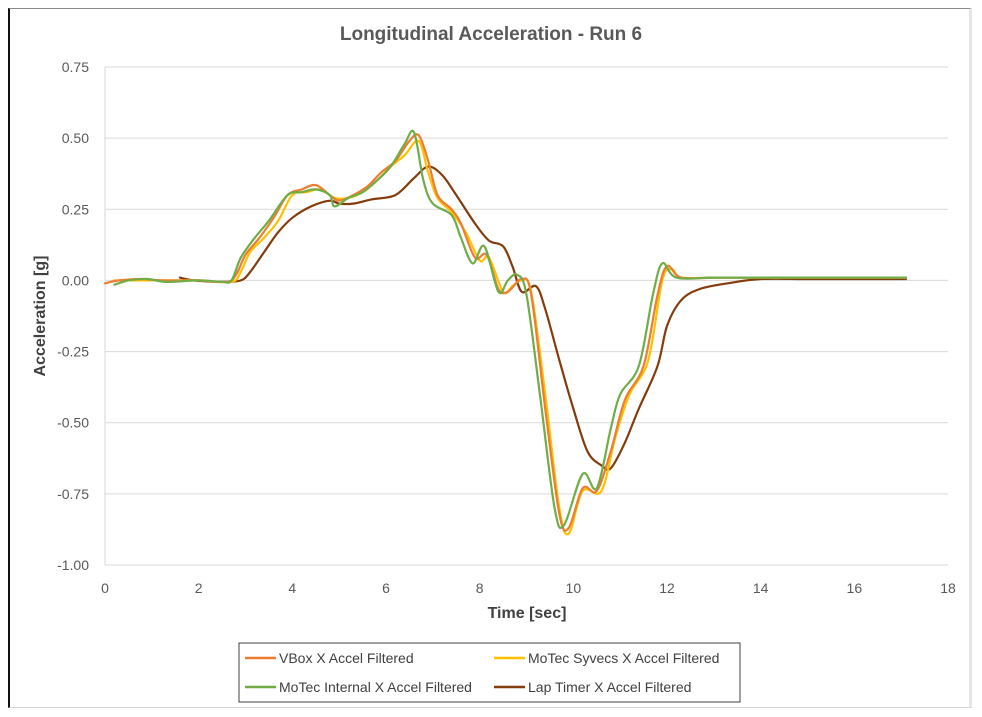 This screenshot has width=982, height=717. What do you see at coordinates (761, 588) in the screenshot?
I see `x-tick-label: 14` at bounding box center [761, 588].